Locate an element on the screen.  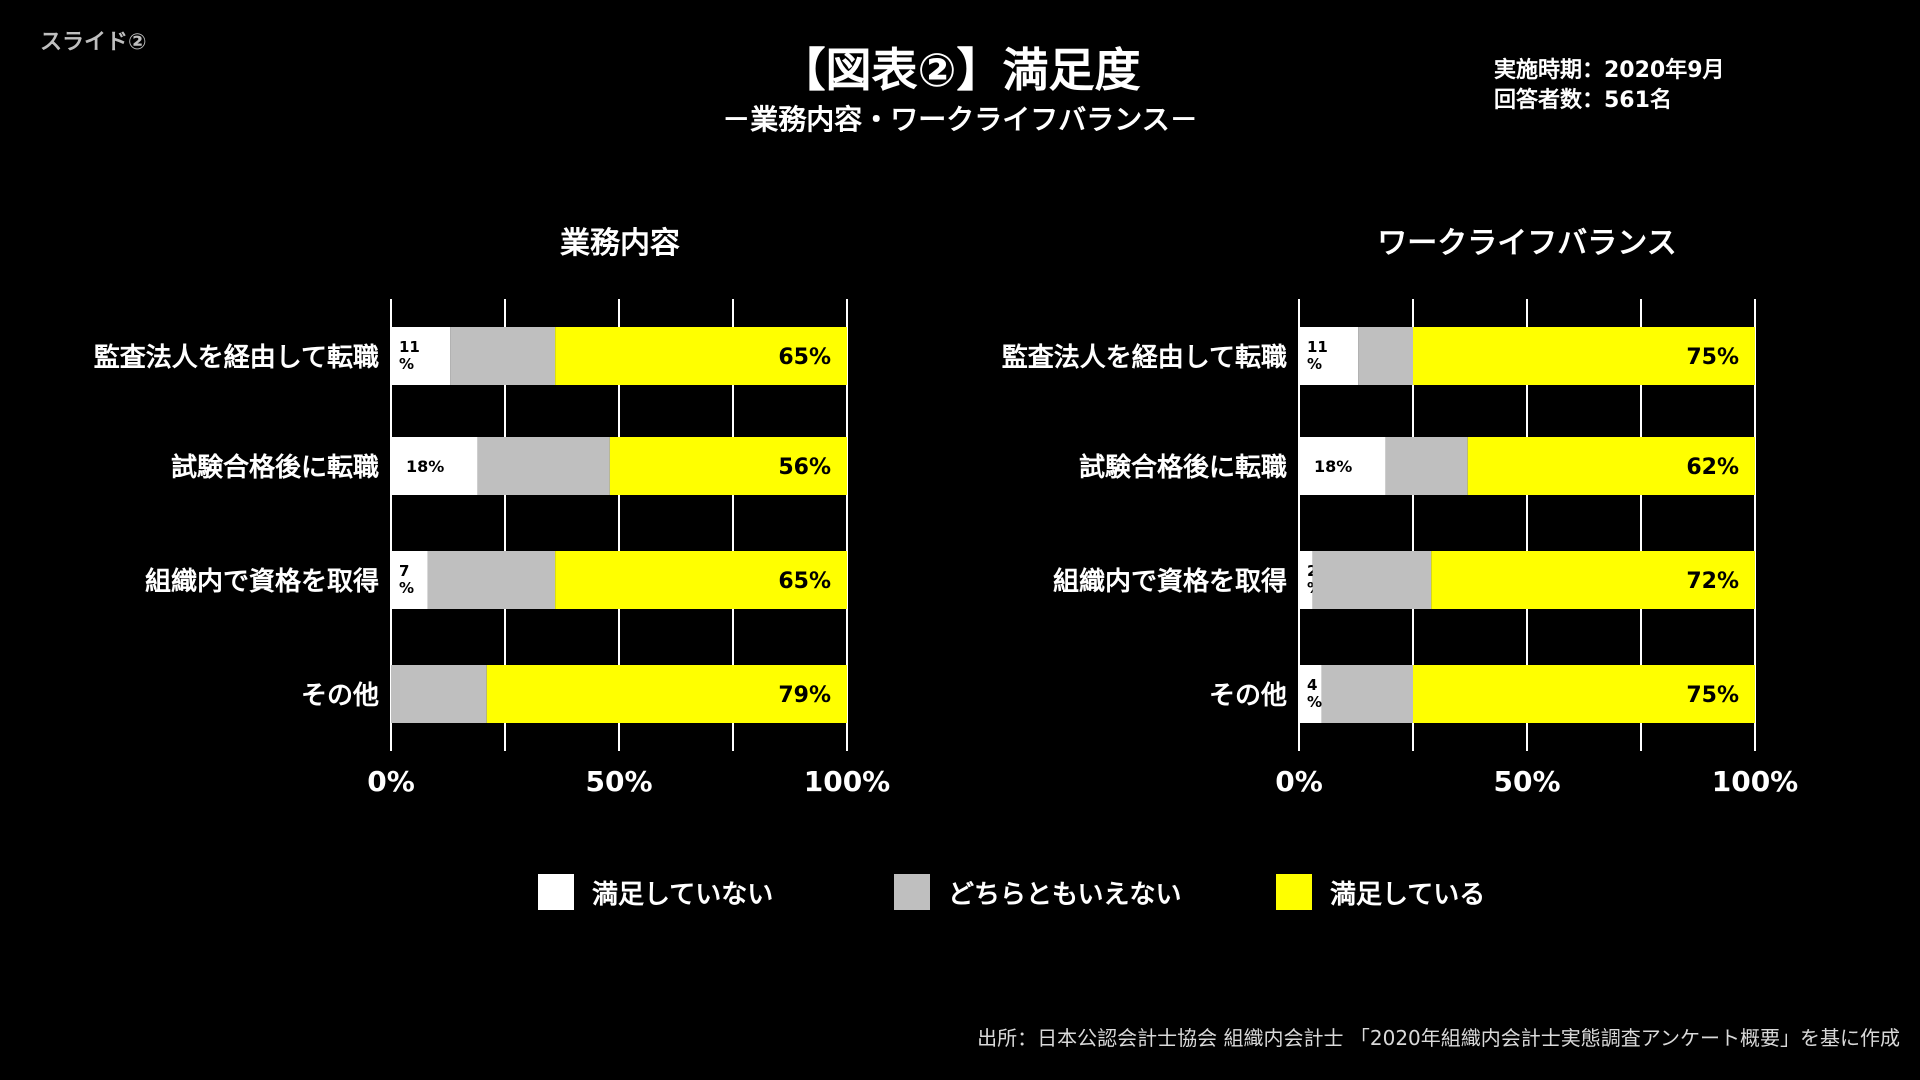
legend-item-satisfied: 満足している is located at coordinates (1380, 892).